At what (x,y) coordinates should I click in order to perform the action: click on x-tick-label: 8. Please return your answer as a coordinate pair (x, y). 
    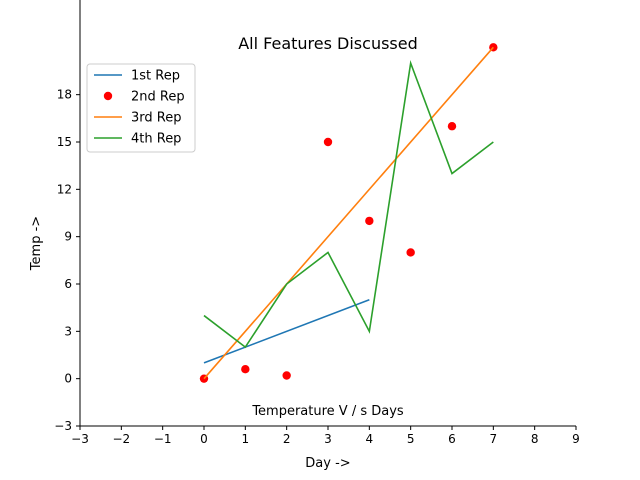
    Looking at the image, I should click on (535, 439).